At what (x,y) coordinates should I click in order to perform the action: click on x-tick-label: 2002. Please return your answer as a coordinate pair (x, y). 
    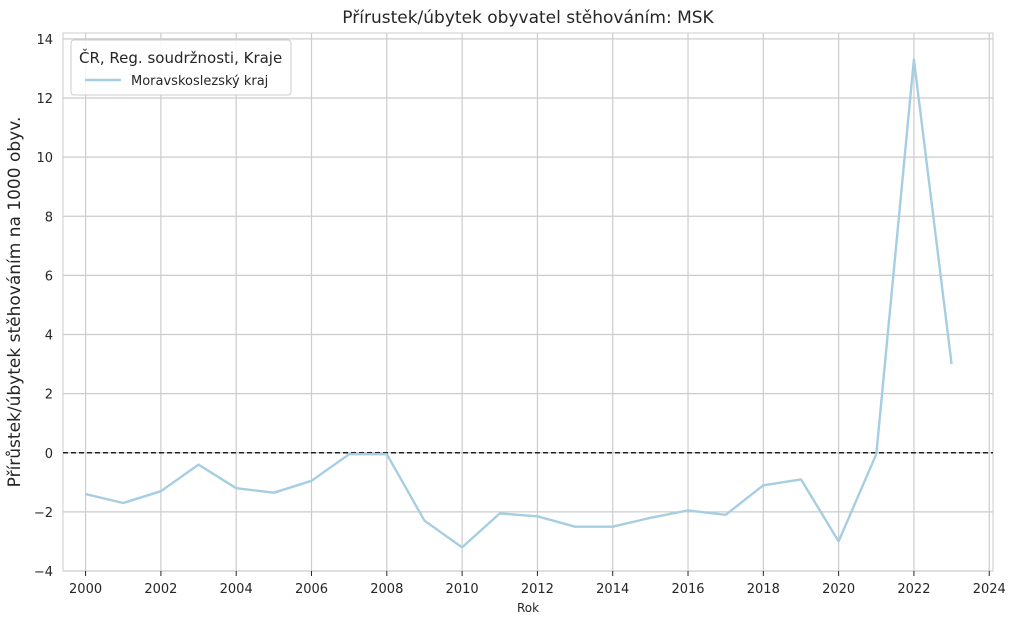
    Looking at the image, I should click on (160, 589).